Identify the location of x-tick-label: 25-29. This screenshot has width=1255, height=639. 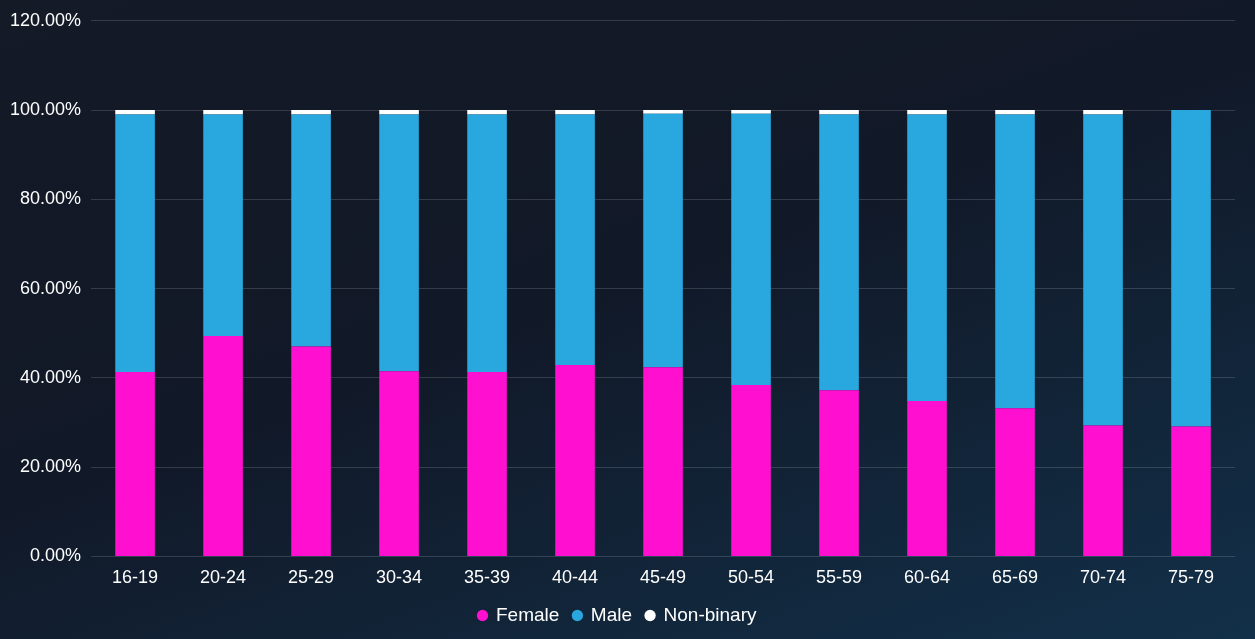
(311, 577).